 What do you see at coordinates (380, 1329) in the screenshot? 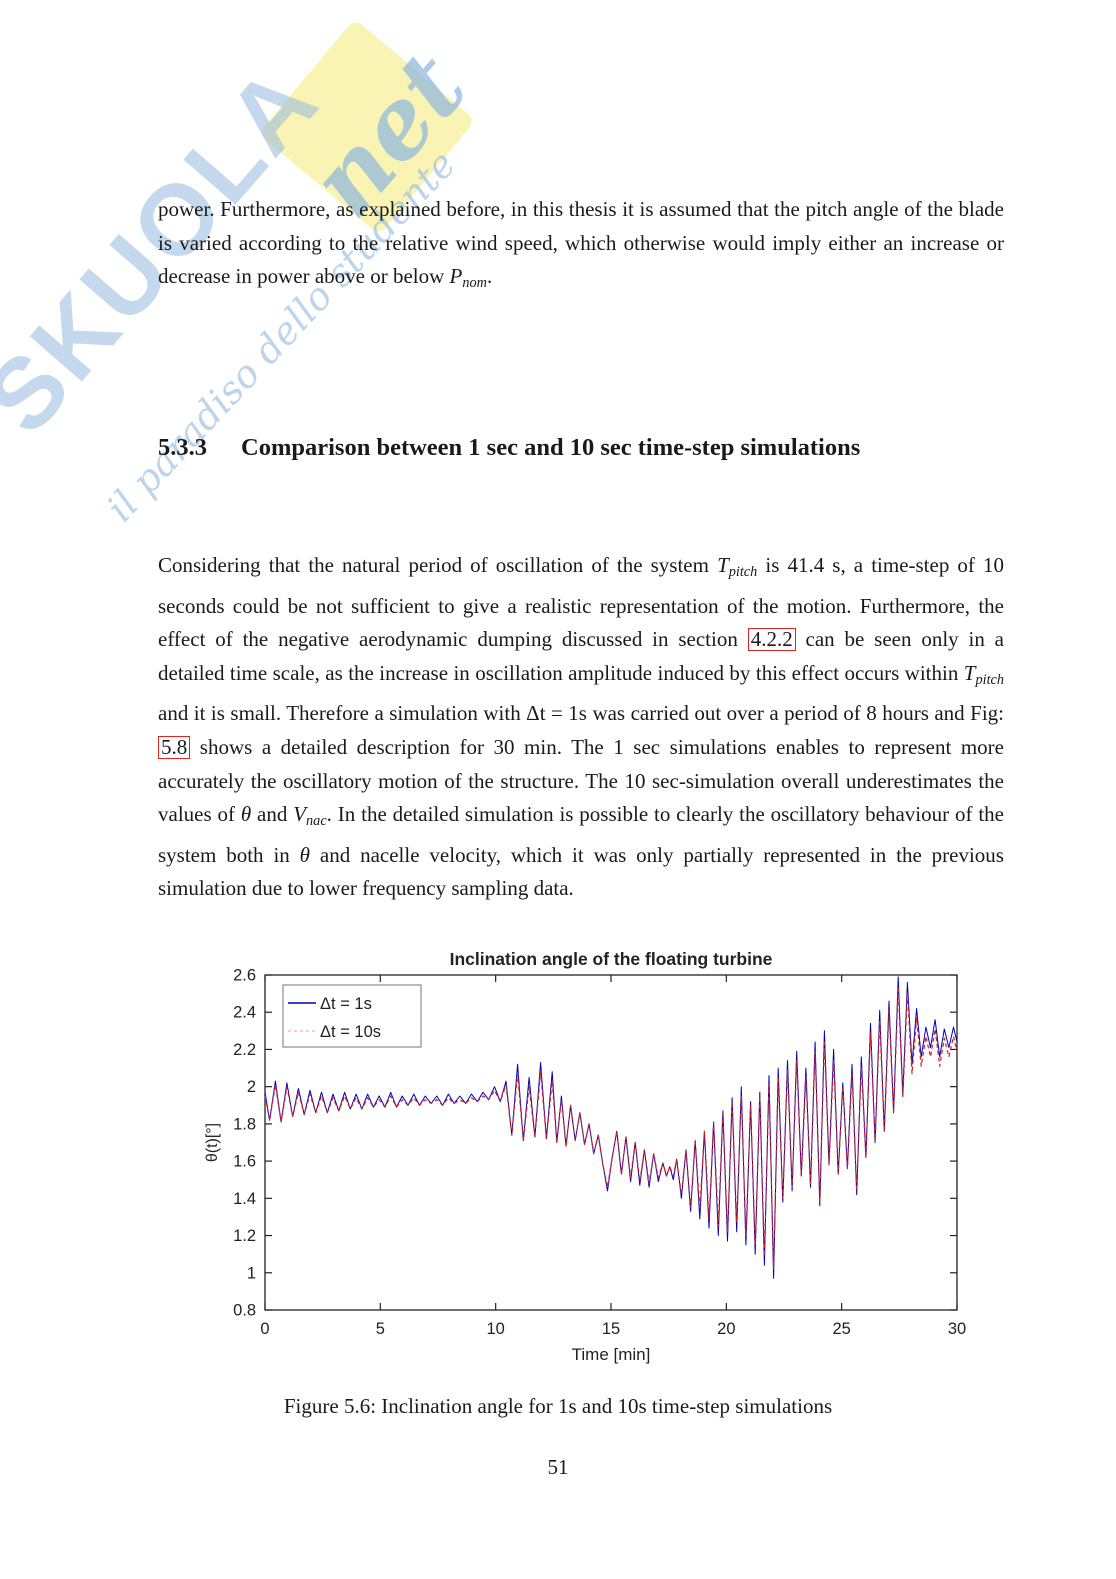
I see `x-tick-label: 5` at bounding box center [380, 1329].